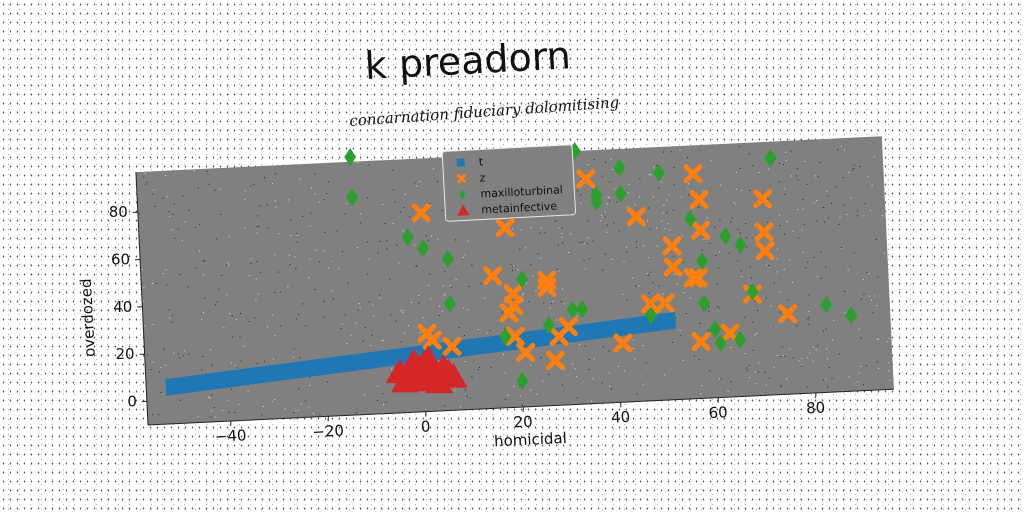 This screenshot has height=512, width=1024. Describe the element at coordinates (122, 307) in the screenshot. I see `y-tick-label: 40` at that location.